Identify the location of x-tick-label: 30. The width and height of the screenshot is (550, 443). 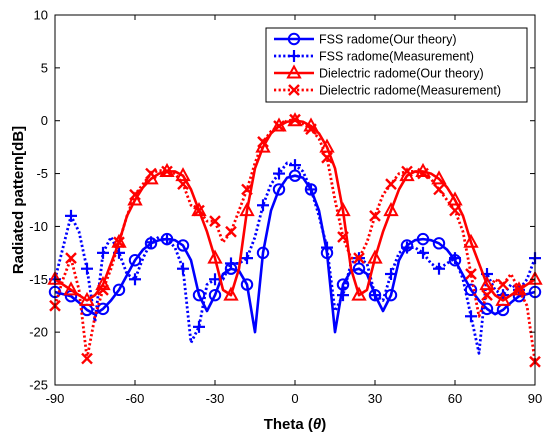
(375, 398).